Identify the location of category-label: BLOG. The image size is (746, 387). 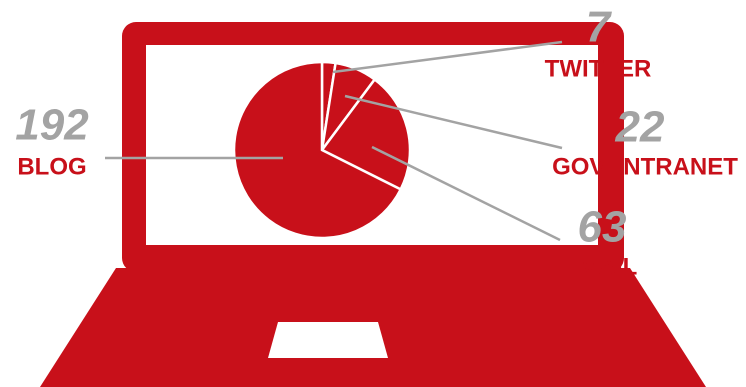
(51, 166).